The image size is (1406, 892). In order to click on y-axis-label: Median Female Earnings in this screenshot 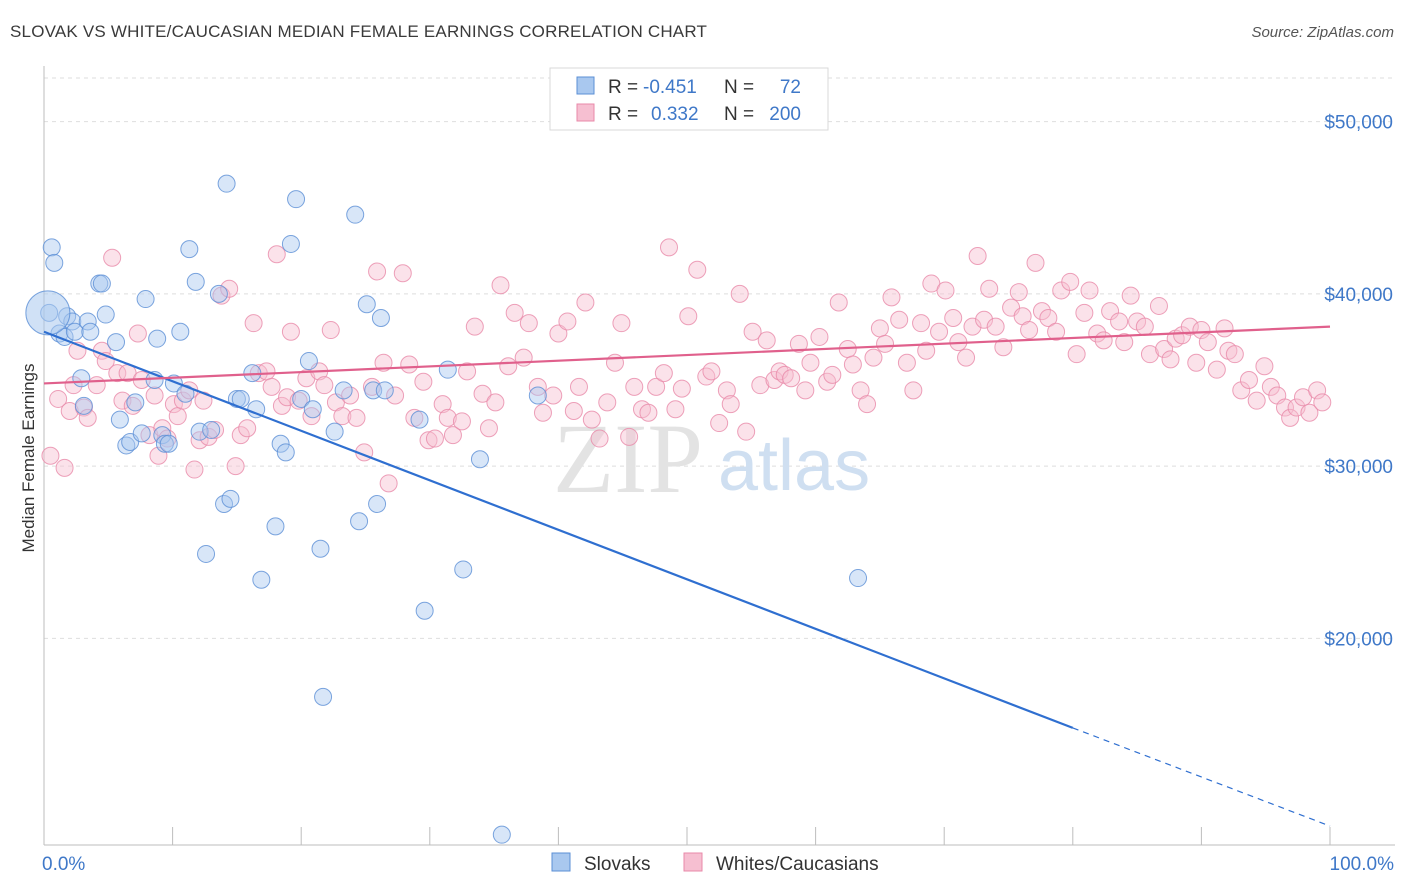, I will do `click(28, 458)`.